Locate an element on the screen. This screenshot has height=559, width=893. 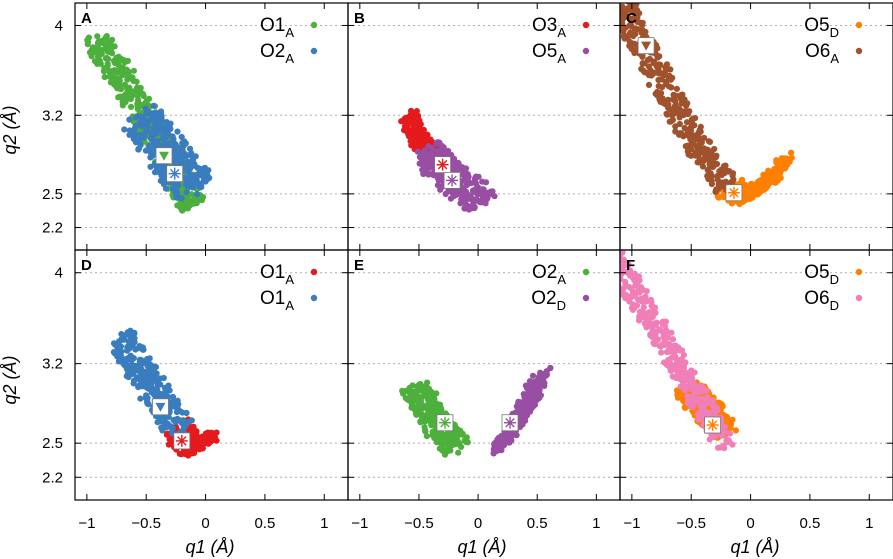
panel-letter: C is located at coordinates (631, 18).